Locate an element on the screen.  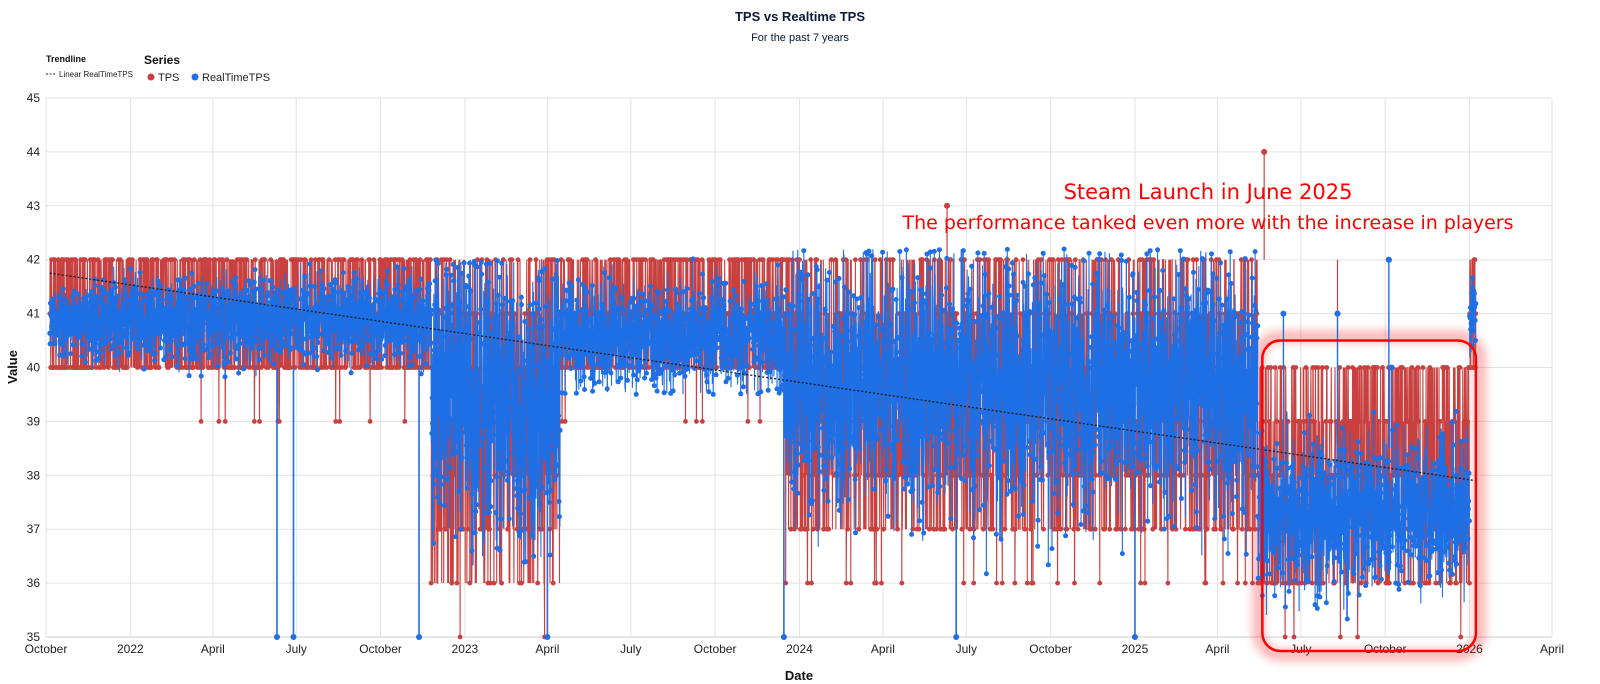
x-tick-label: October is located at coordinates (715, 649).